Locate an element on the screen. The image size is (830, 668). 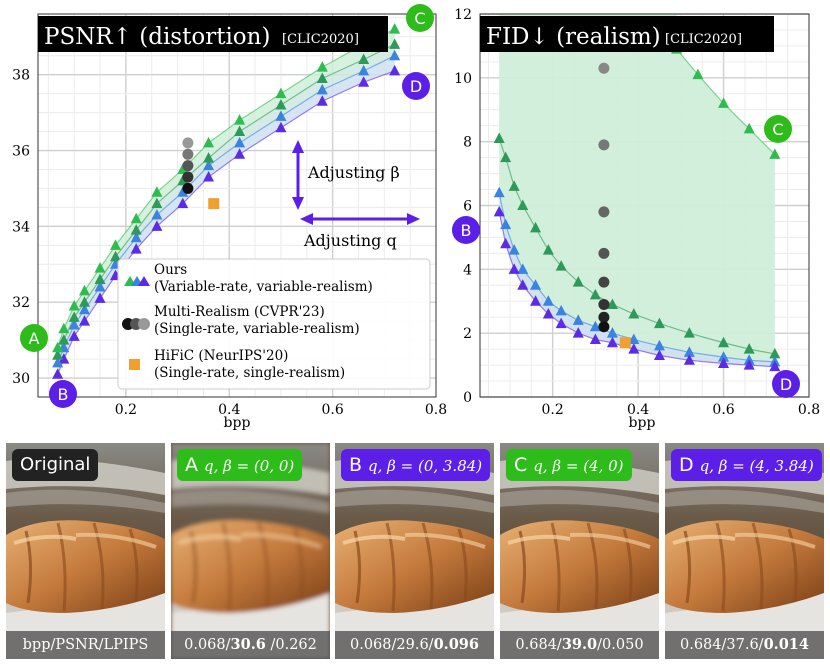
legend-ours-label: Ours is located at coordinates (170, 270).